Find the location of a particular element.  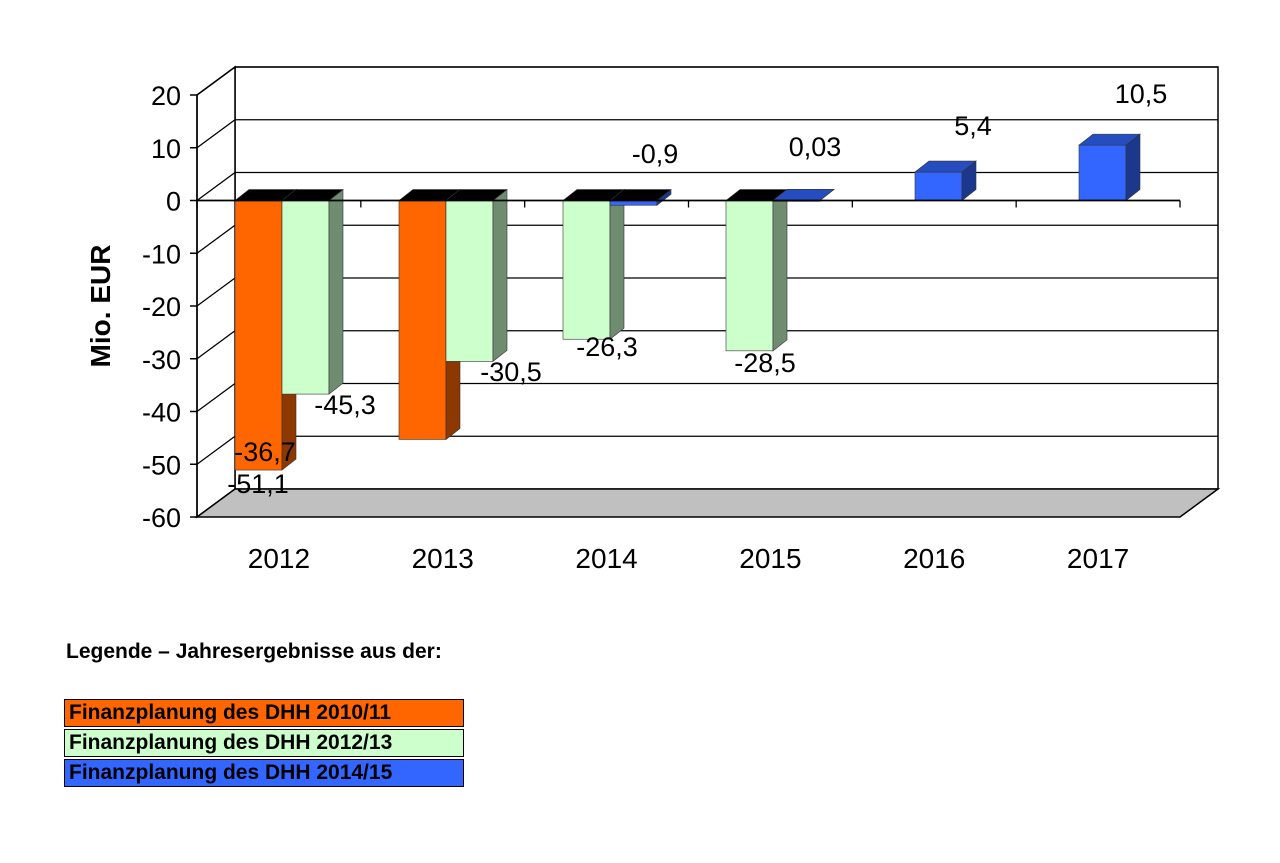

data-label: -36,7 is located at coordinates (265, 452).